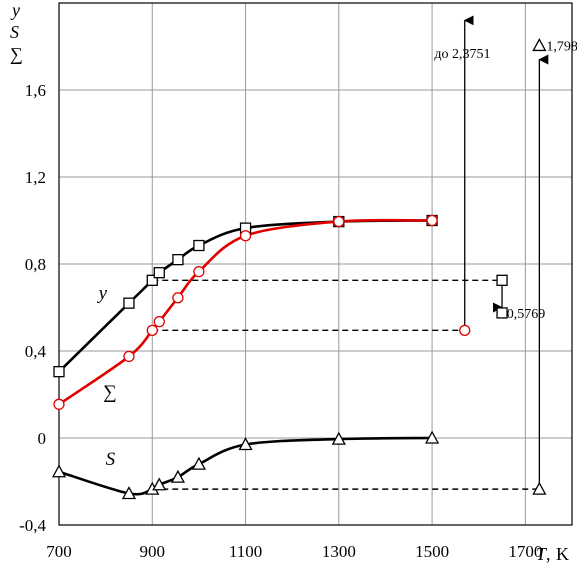 Image resolution: width=577 pixels, height=566 pixels. I want to click on y-tick-label: 0,8, so click(35, 264).